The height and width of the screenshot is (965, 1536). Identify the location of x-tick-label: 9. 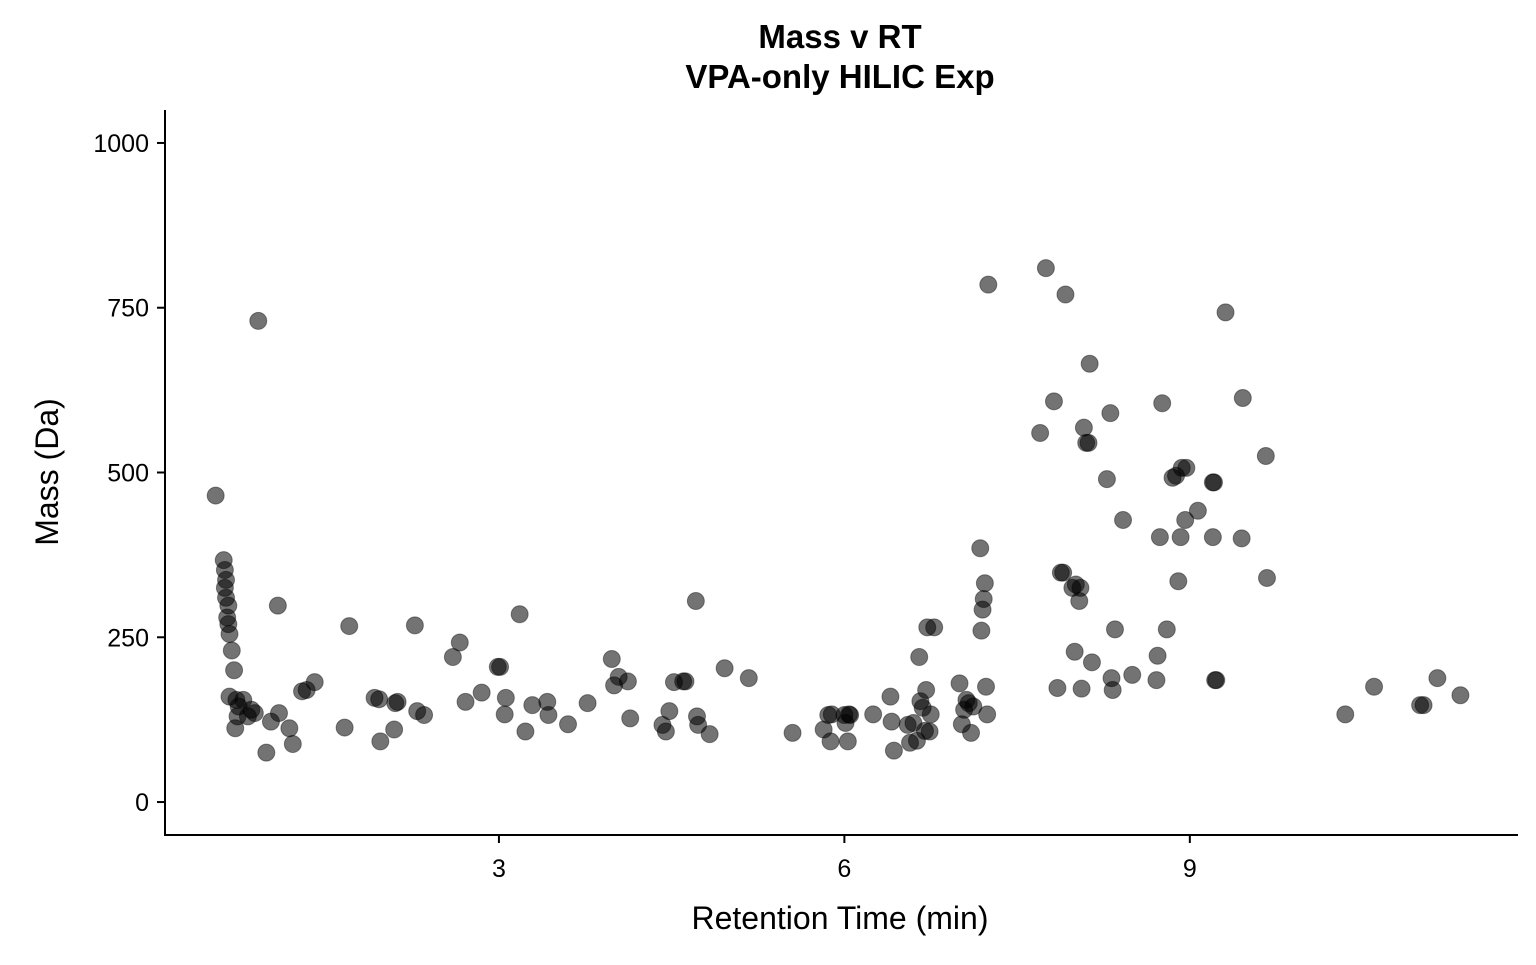
(1190, 869).